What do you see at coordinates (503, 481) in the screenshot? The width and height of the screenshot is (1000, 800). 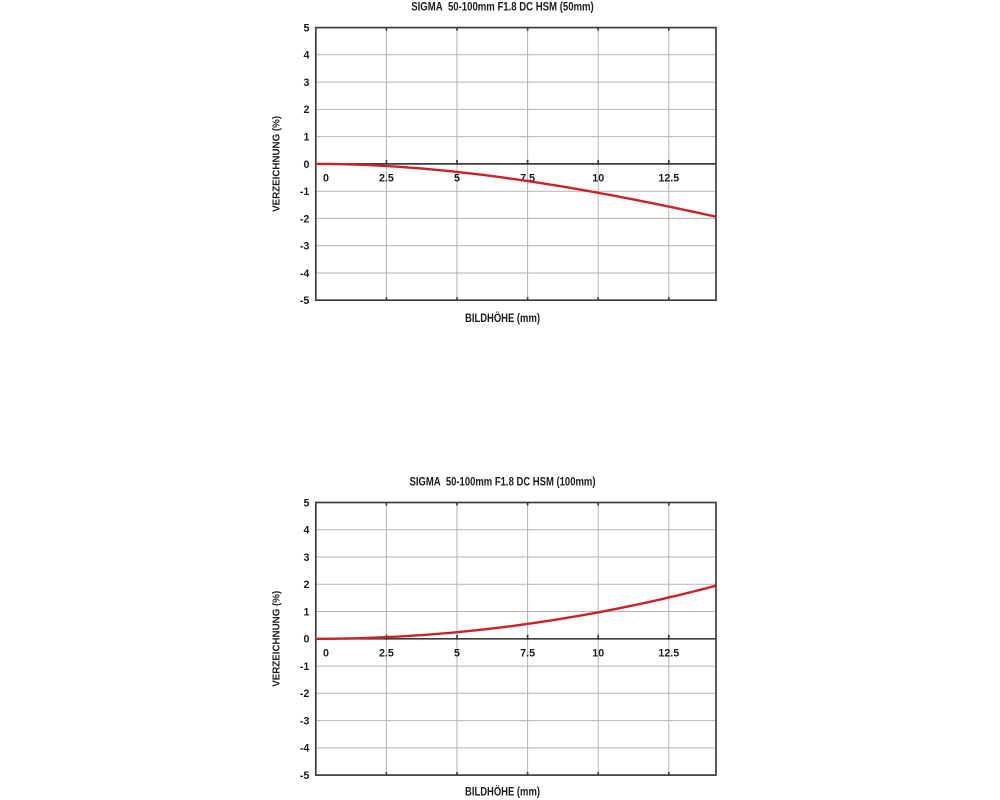 I see `svg-text:SIGMA 50-100mm F1.8 DC HSM (1: SIGMA 50-100mm F1.8 DC HSM (100mm)` at bounding box center [503, 481].